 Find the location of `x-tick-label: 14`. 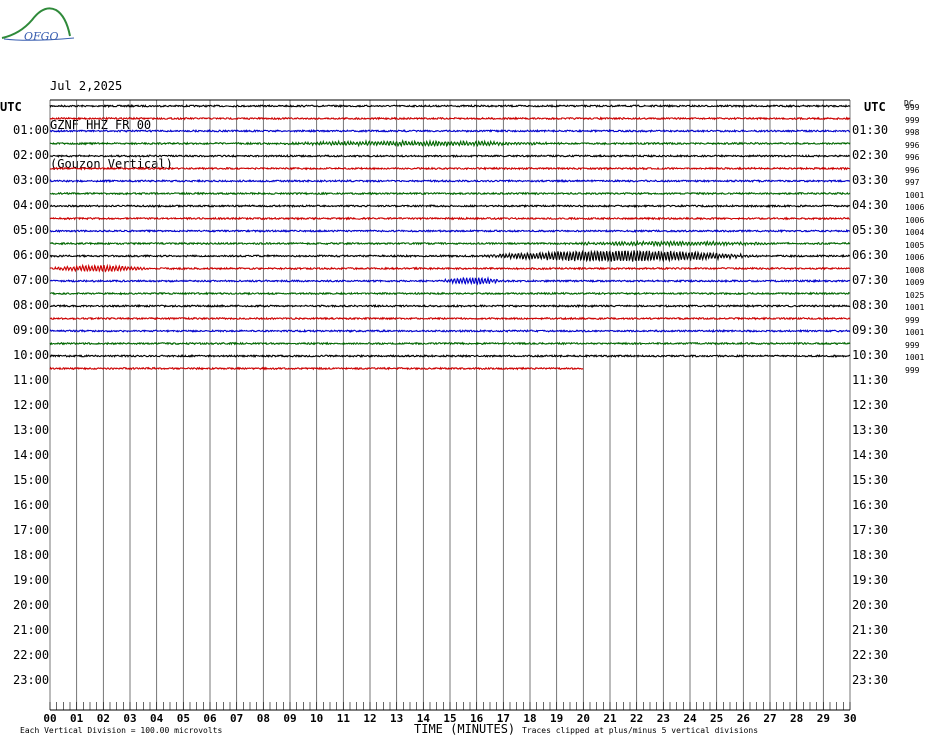

x-tick-label: 14 is located at coordinates (424, 718).